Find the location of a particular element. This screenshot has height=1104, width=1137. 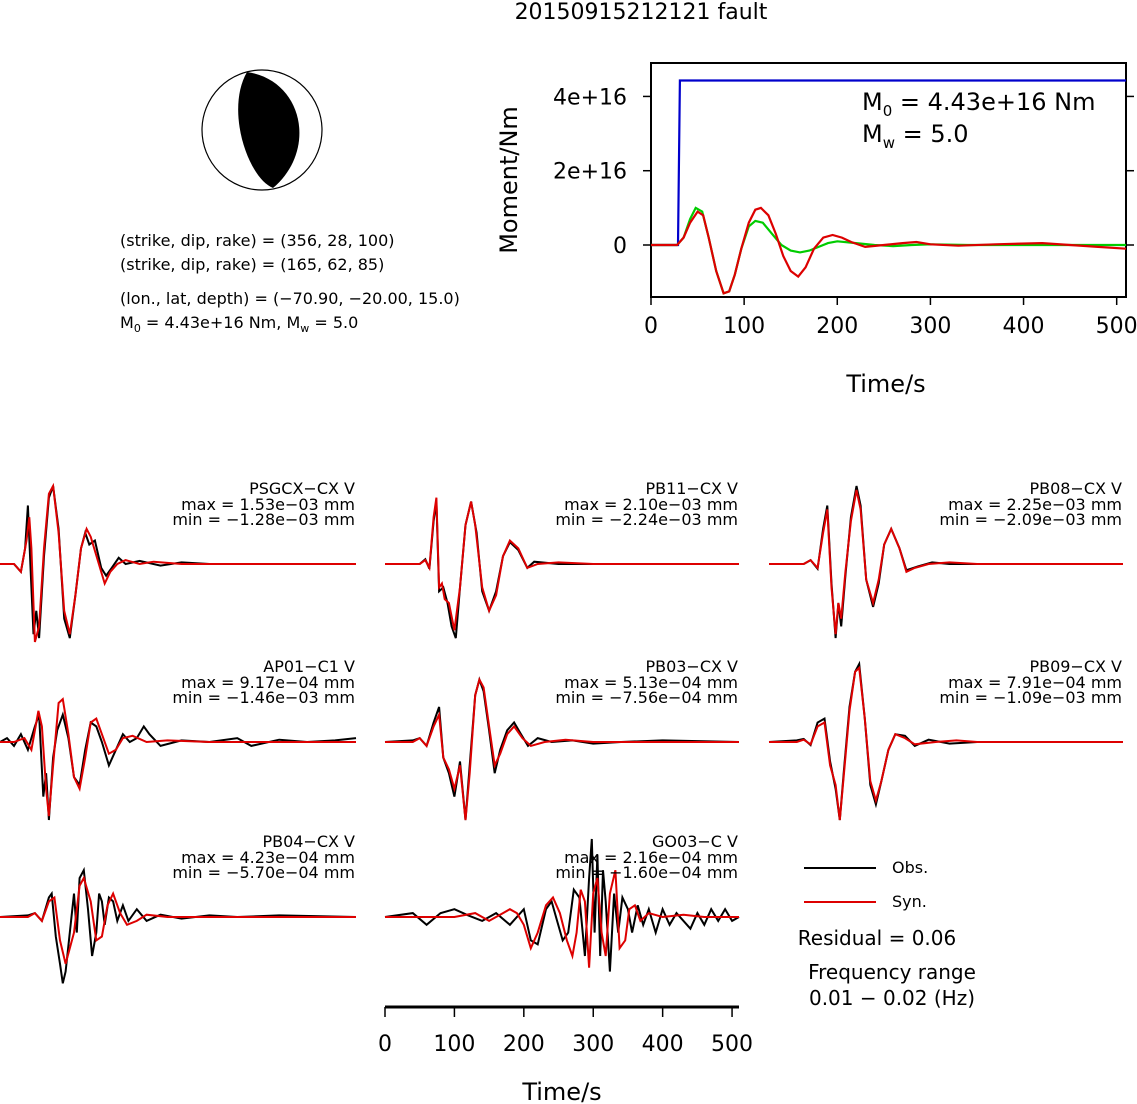

station-min: min = −1.28e−03 mm is located at coordinates (263, 519).